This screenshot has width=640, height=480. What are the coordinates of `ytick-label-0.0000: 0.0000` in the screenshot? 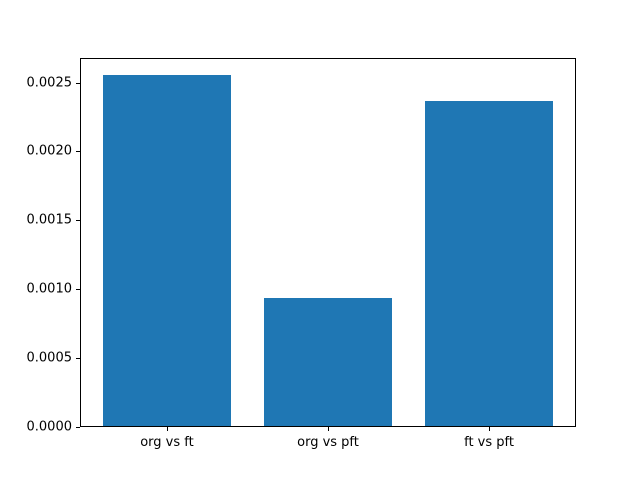 It's located at (49, 427).